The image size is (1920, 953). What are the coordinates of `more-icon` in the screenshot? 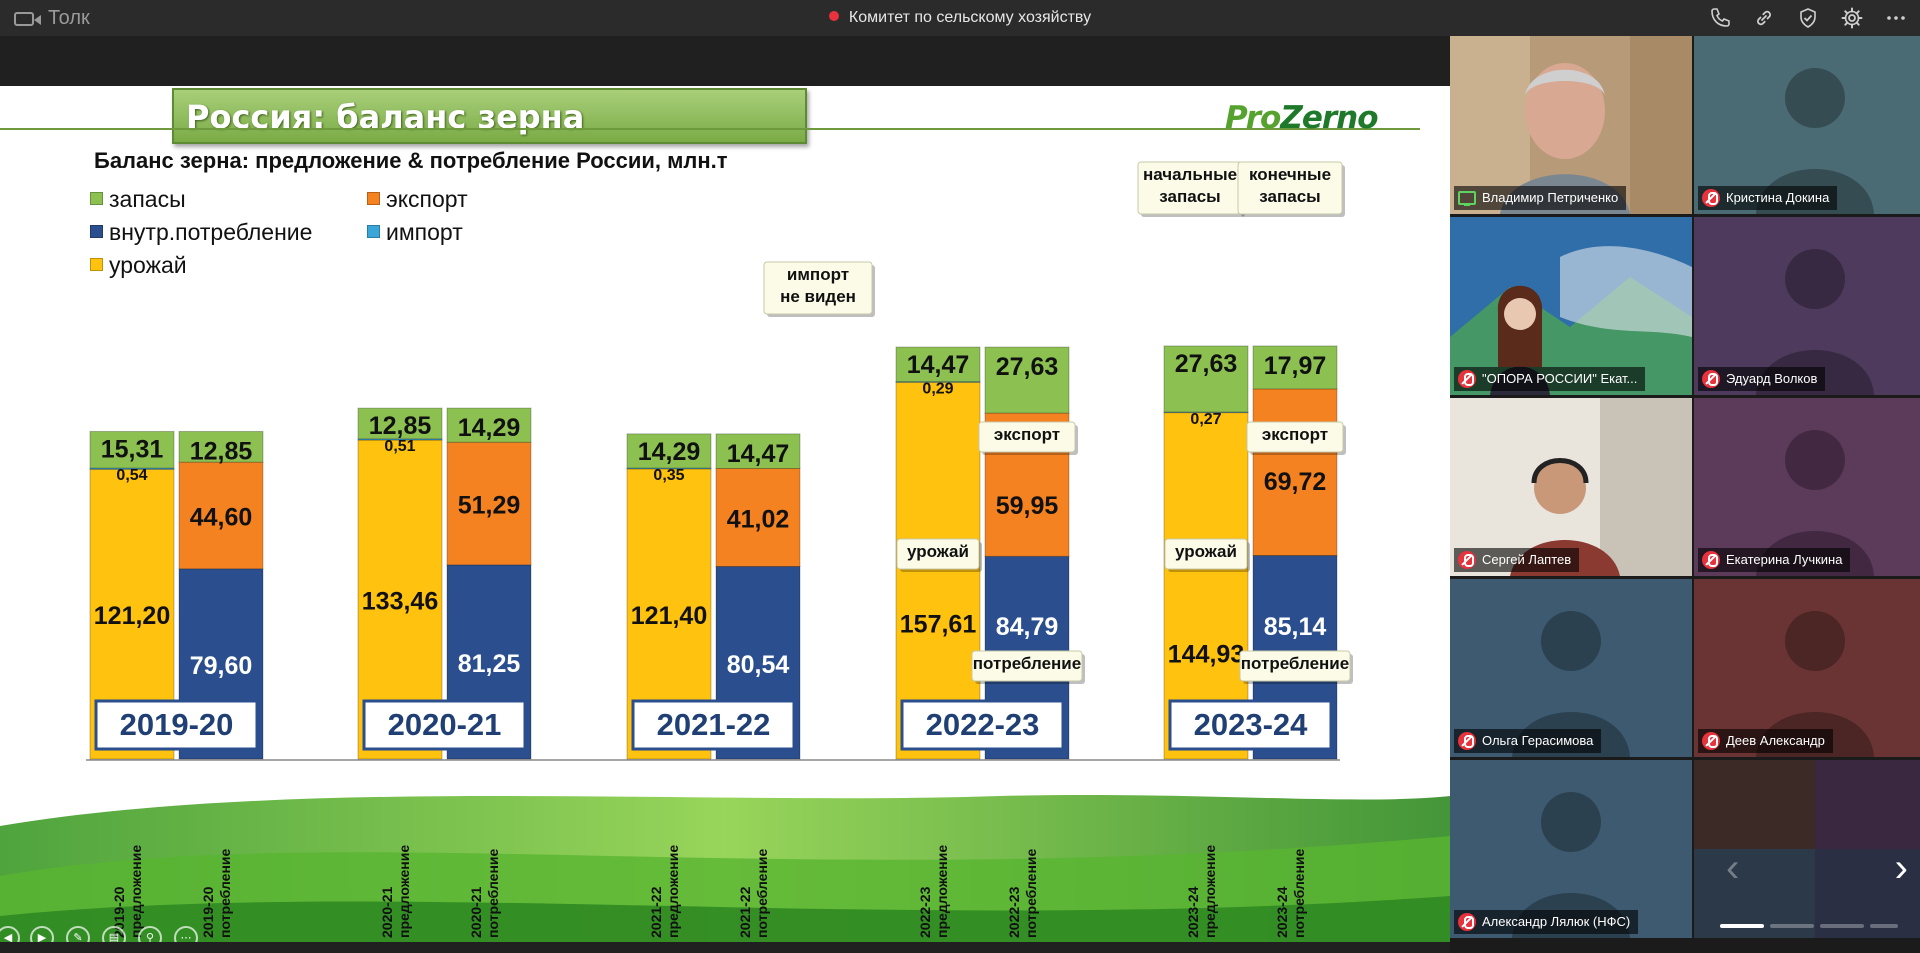 It's located at (1896, 18).